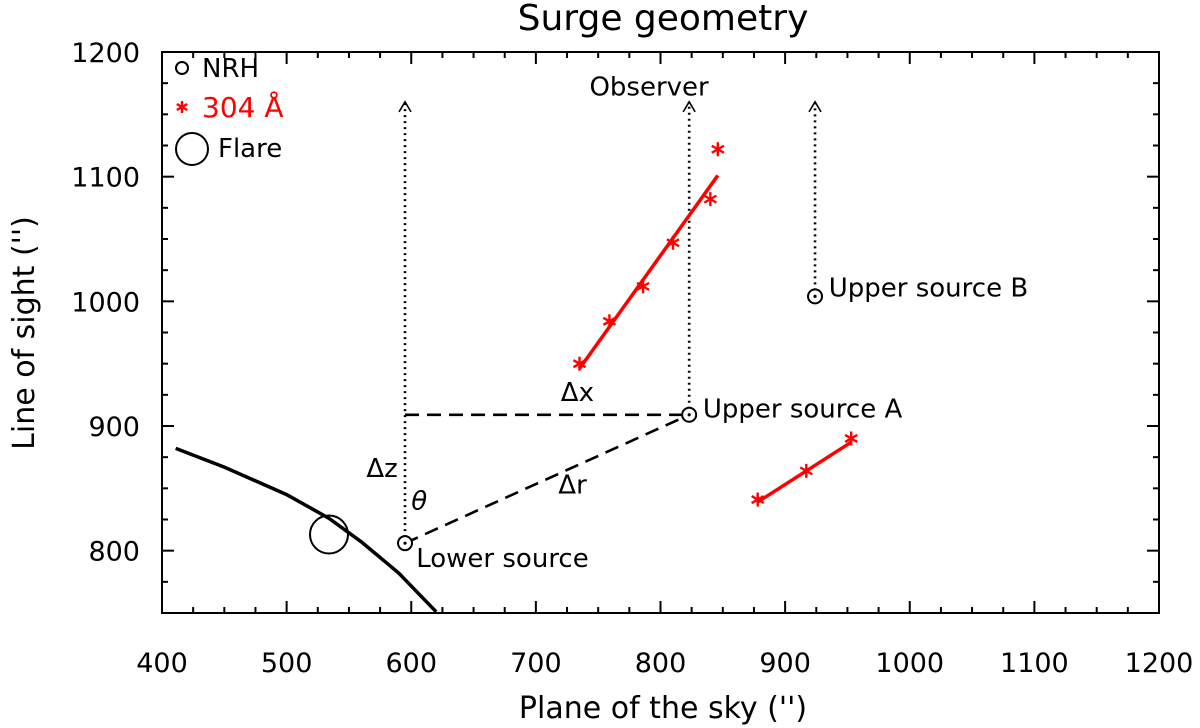  What do you see at coordinates (182, 107) in the screenshot?
I see `legend-304-symbol` at bounding box center [182, 107].